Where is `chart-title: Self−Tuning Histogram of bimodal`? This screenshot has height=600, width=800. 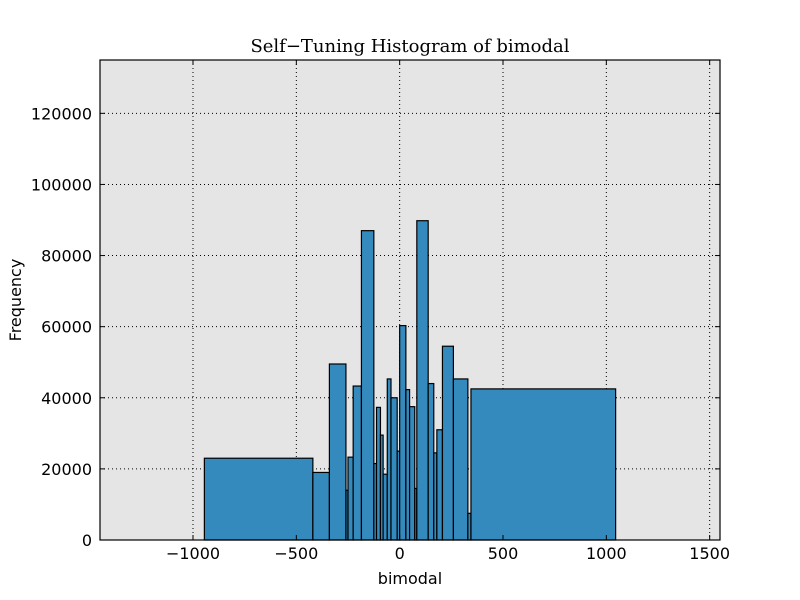 chart-title: Self−Tuning Histogram of bimodal is located at coordinates (409, 46).